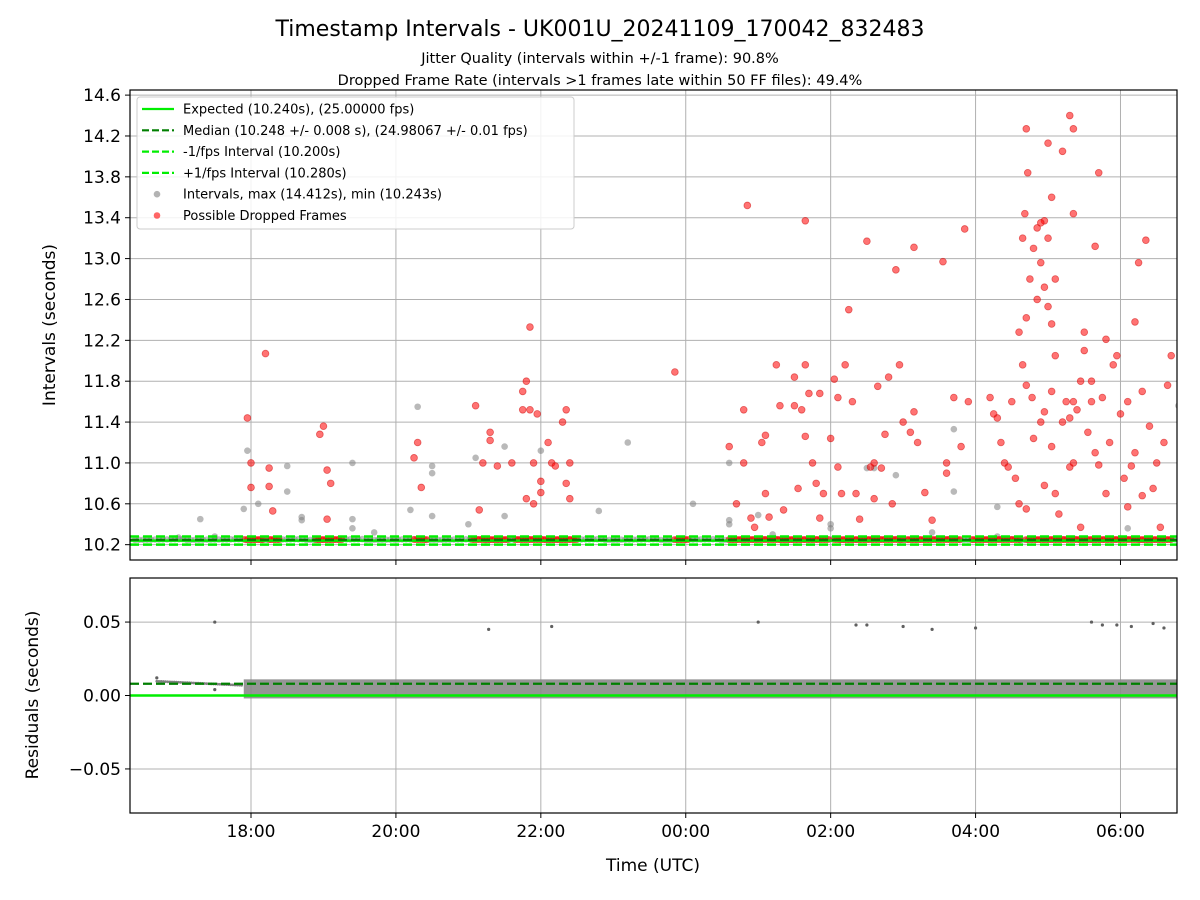 This screenshot has height=900, width=1200. Describe the element at coordinates (312, 195) in the screenshot. I see `legend-label: Intervals, max (14.412s), min (10.243s)` at that location.